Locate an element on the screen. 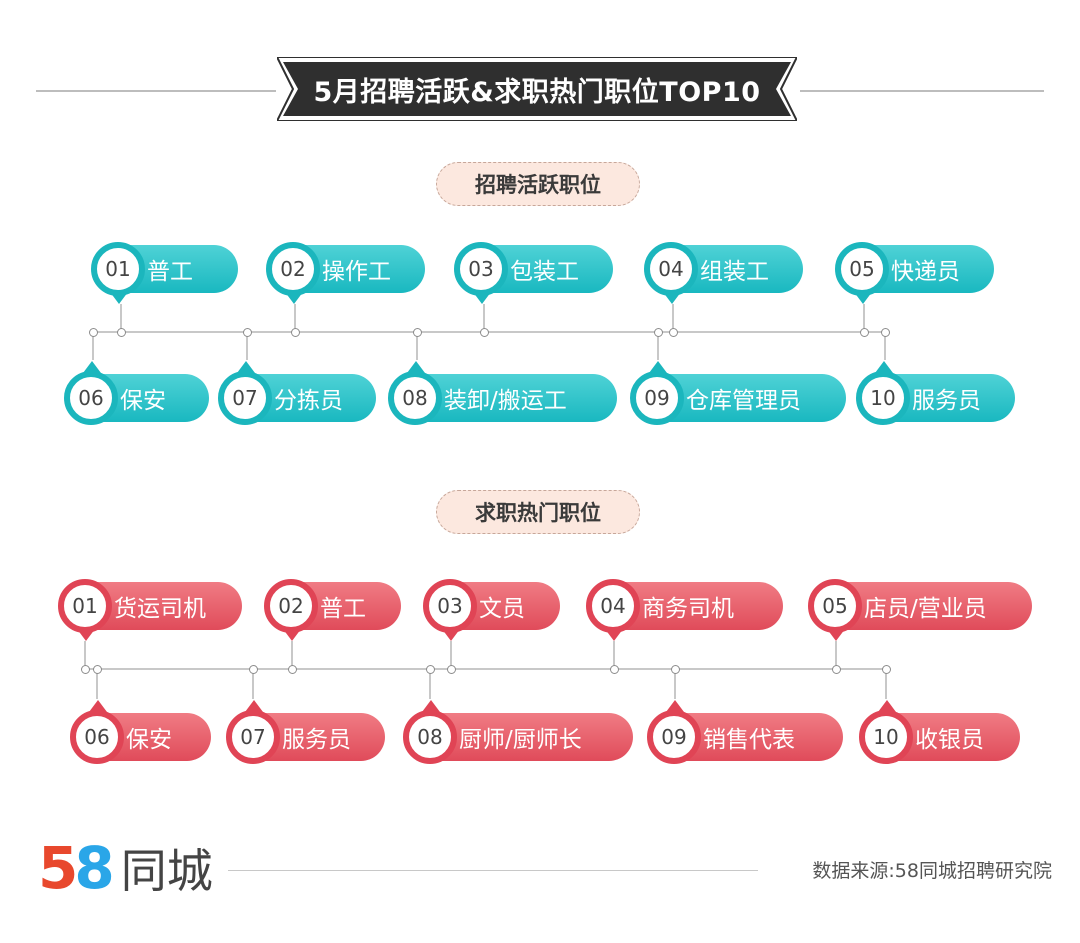  job-tag-04: 04 组装工 is located at coordinates (723, 273).